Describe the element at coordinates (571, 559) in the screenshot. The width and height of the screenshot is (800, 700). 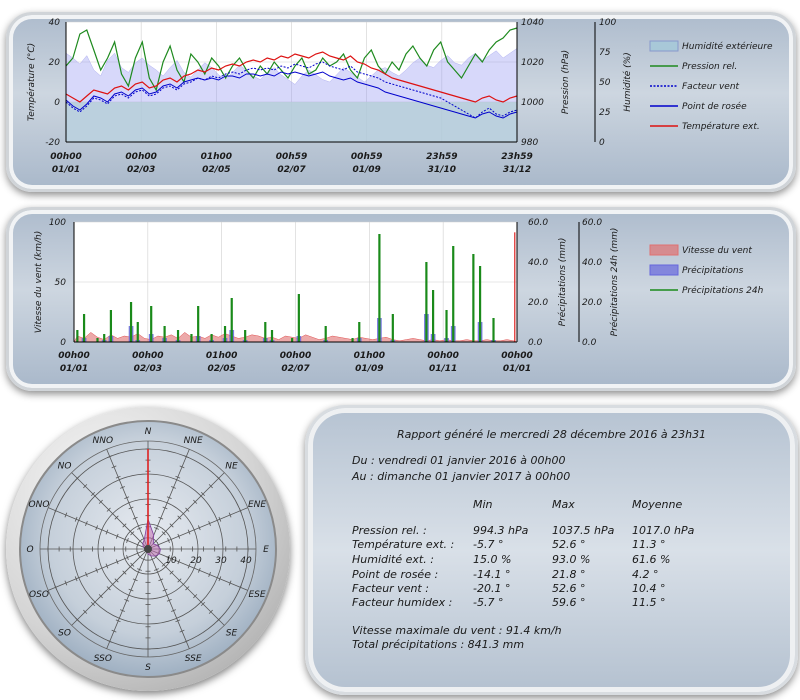
I see `report-row-max: 93.0 %` at that location.